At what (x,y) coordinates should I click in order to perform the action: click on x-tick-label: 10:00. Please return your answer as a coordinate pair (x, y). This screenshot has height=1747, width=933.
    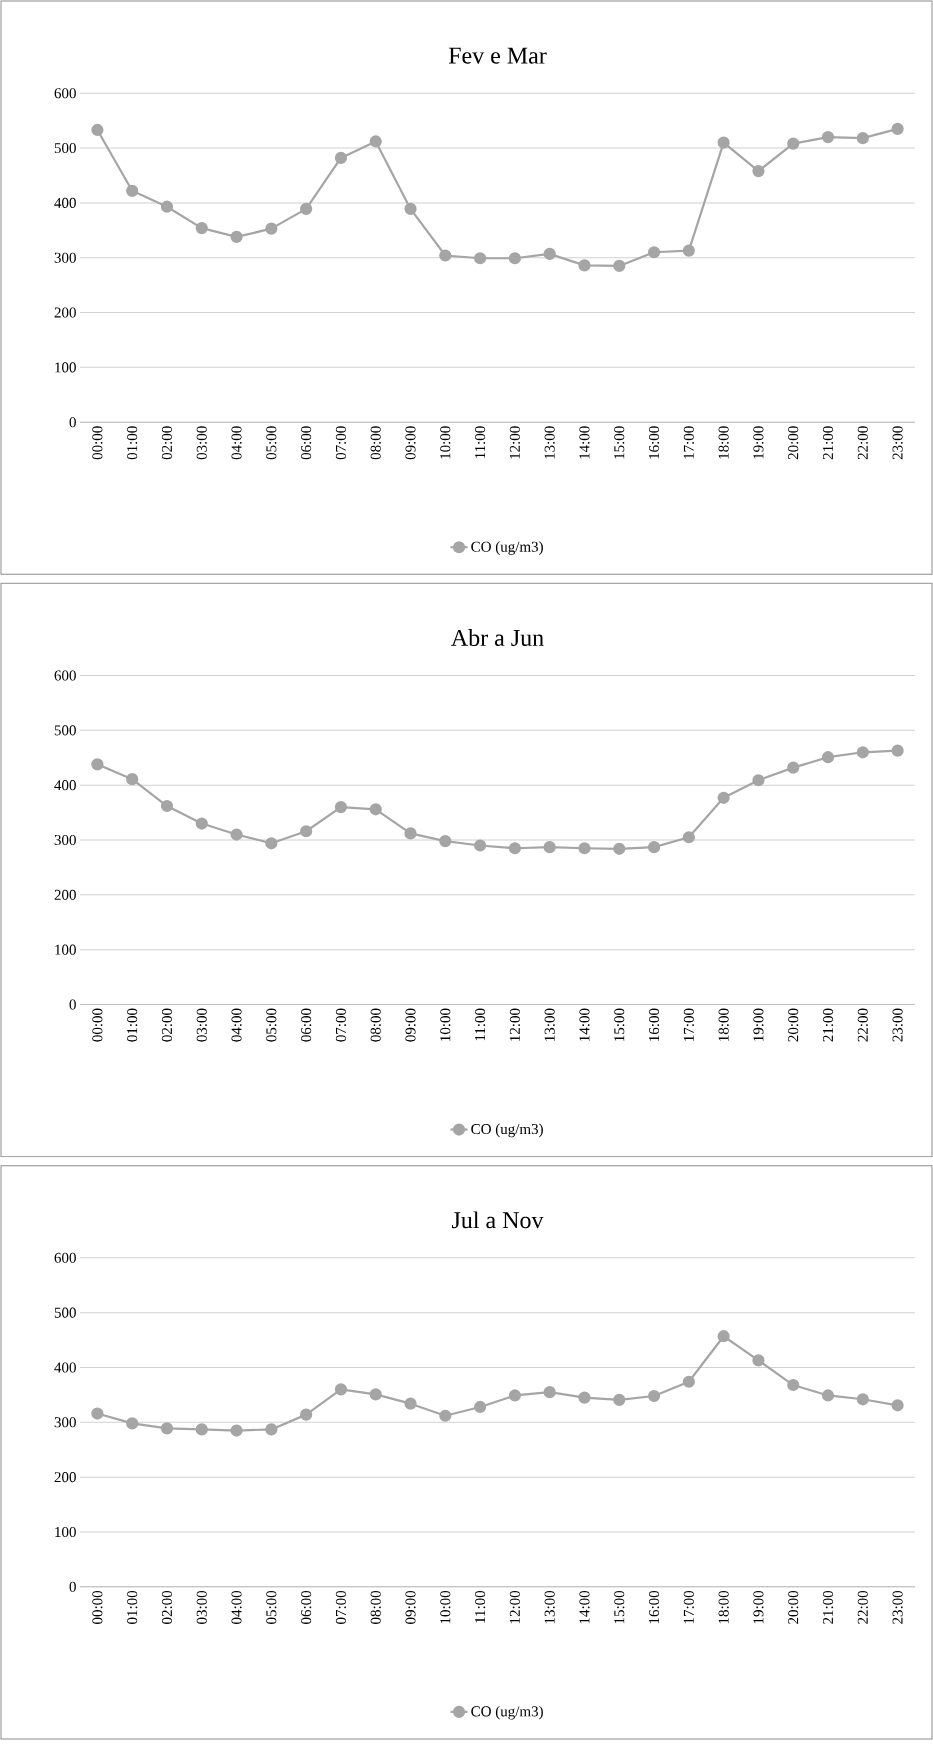
    Looking at the image, I should click on (445, 1607).